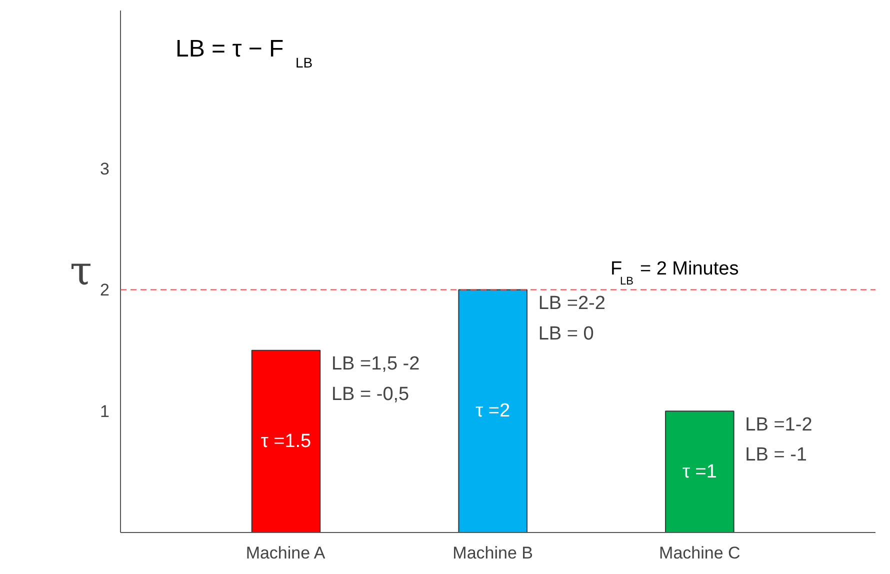 The image size is (890, 574). Describe the element at coordinates (778, 425) in the screenshot. I see `annotation: LB =1-2` at that location.